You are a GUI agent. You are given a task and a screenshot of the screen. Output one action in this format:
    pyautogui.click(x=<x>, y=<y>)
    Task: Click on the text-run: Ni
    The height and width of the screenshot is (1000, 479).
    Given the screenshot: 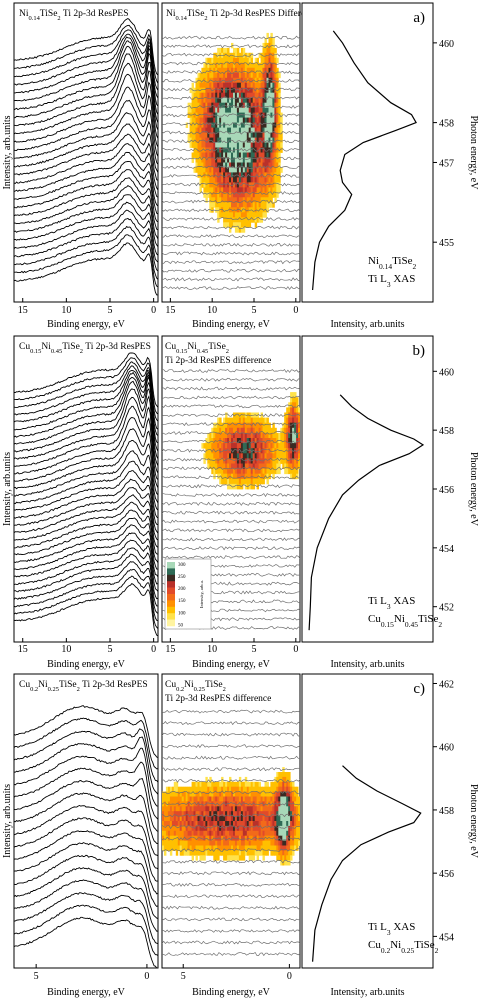 What is the action you would take?
    pyautogui.click(x=192, y=347)
    